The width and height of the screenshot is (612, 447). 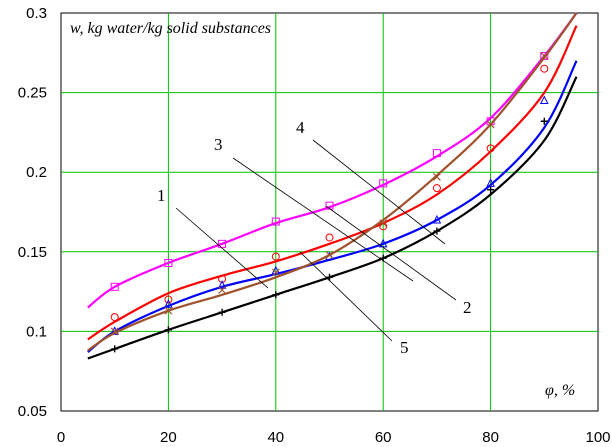 I want to click on x-axis-title: φ, %, so click(x=560, y=390).